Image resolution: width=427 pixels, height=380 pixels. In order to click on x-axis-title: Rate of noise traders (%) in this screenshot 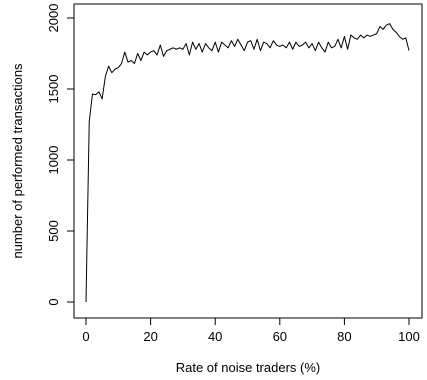, I will do `click(248, 367)`.